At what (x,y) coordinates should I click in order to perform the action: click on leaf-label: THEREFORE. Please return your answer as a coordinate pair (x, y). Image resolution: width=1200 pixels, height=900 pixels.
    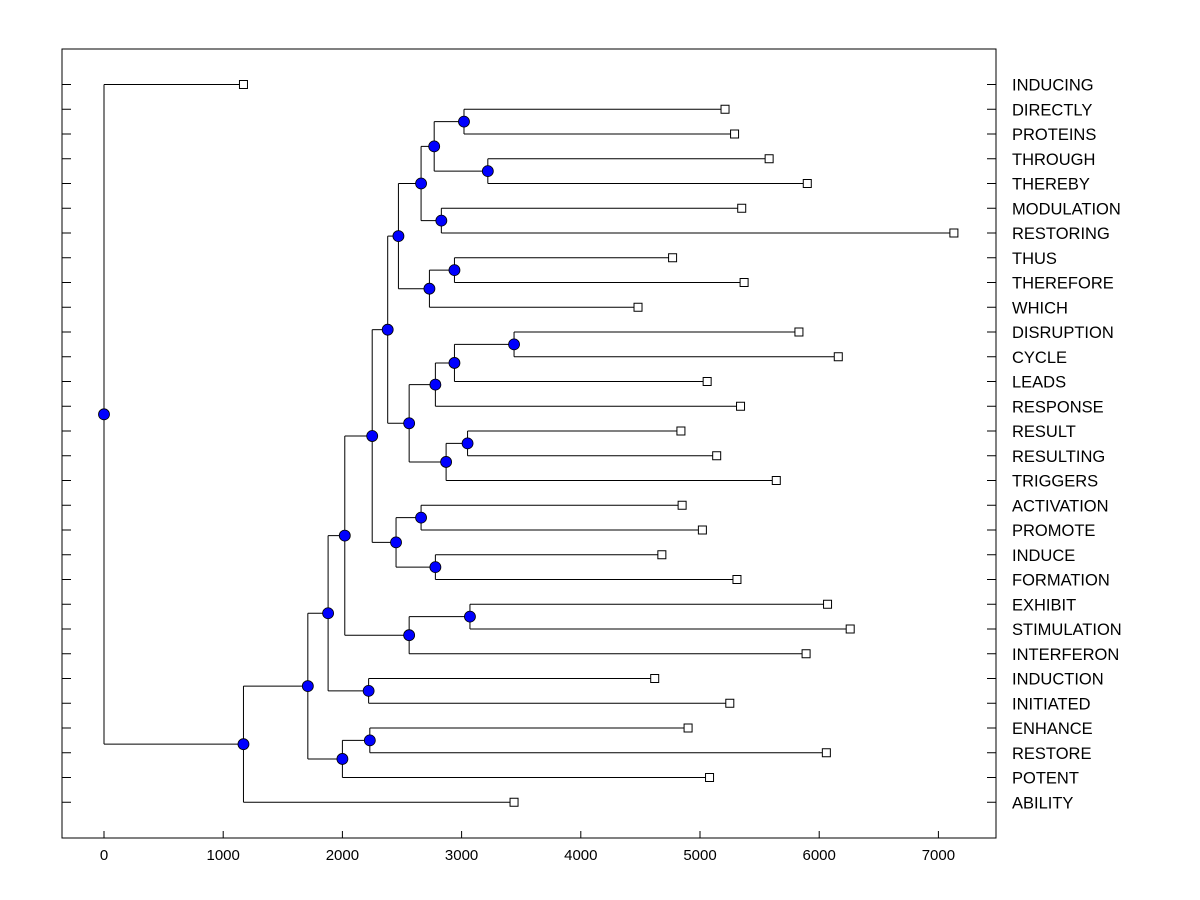
    Looking at the image, I should click on (1063, 284).